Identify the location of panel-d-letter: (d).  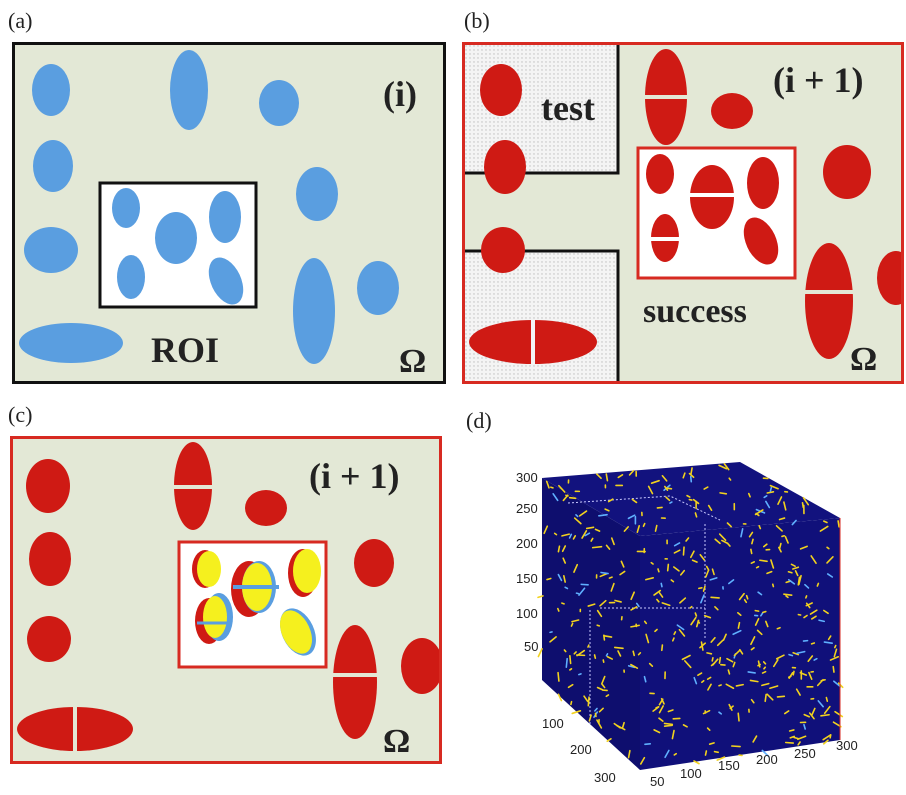
(479, 420).